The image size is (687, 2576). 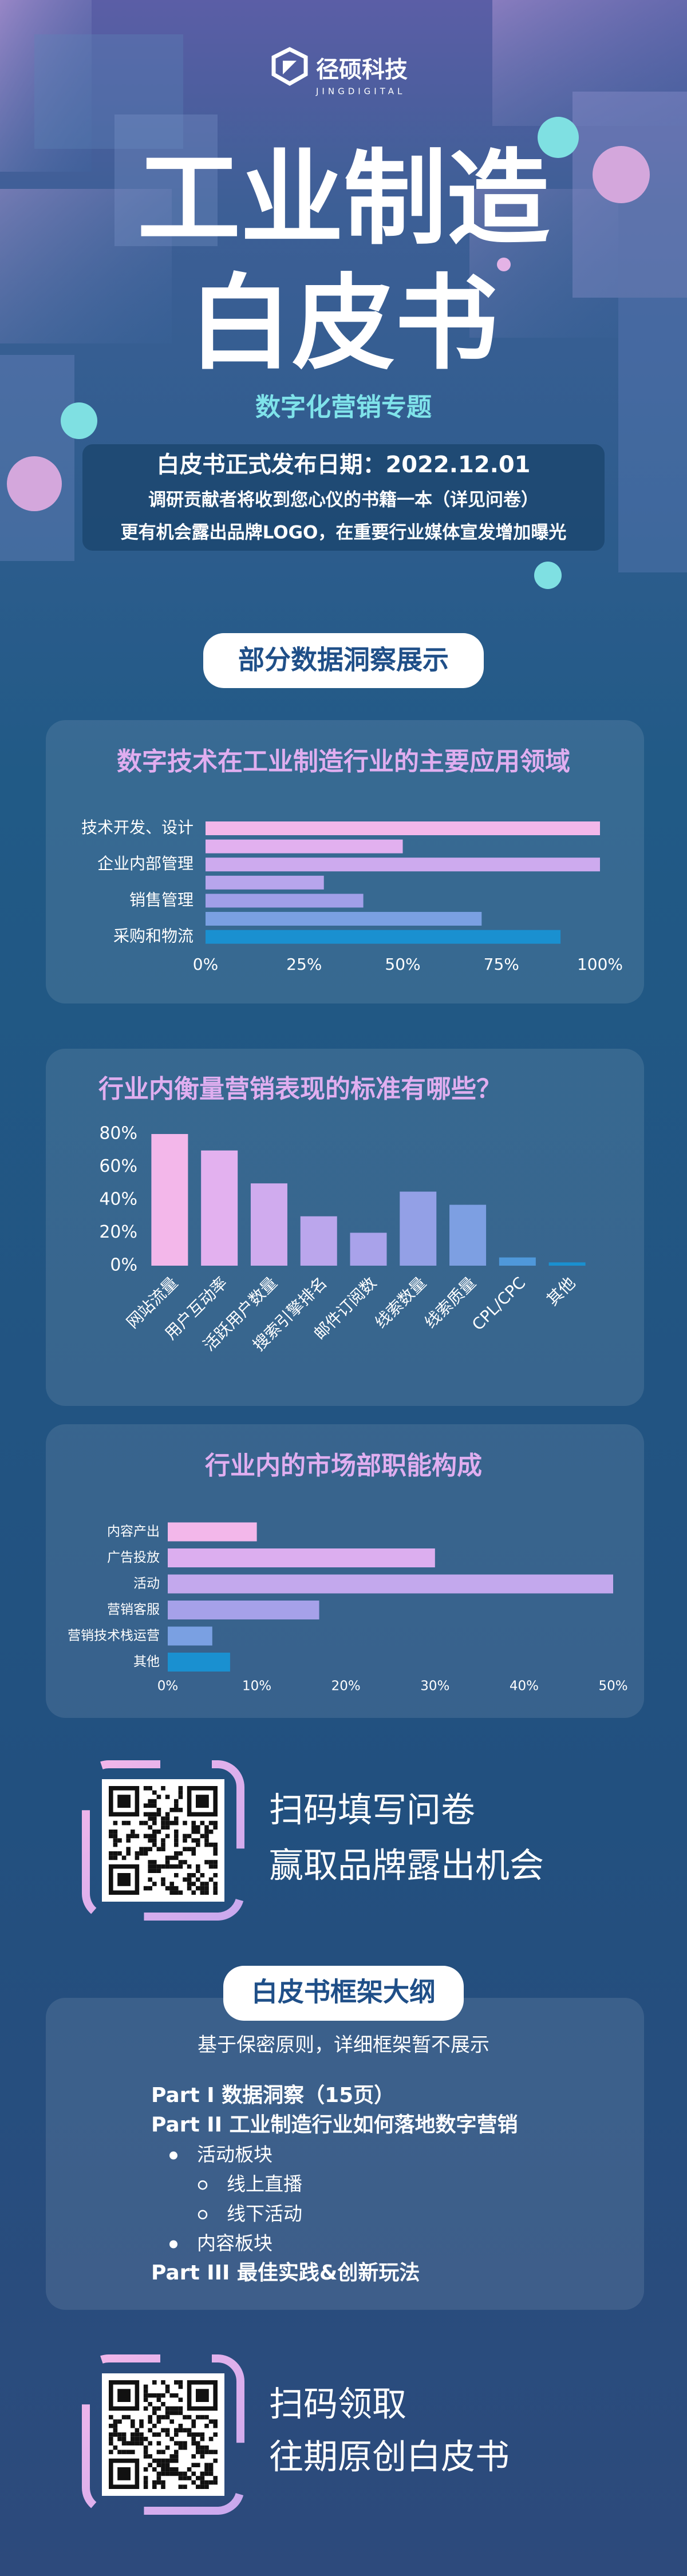 I want to click on x-tick-label: 75%, so click(x=502, y=964).